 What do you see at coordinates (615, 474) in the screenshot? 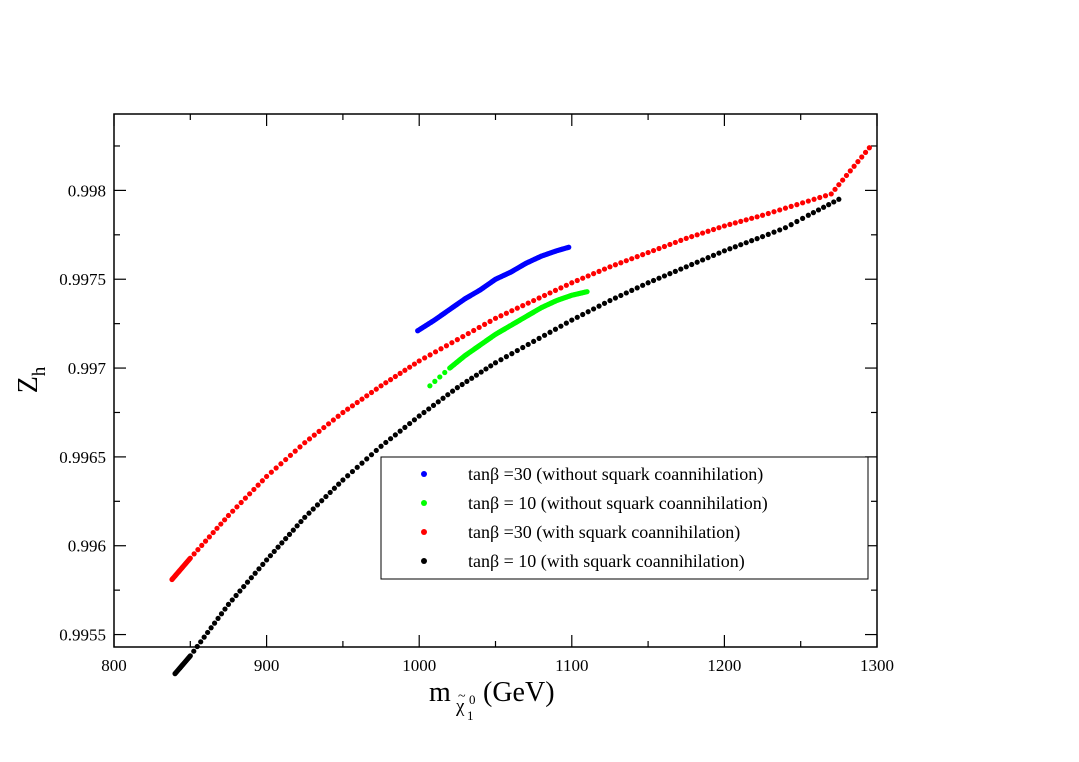
I see `legend-label: tanβ =30 (without squark coannihilation)` at bounding box center [615, 474].